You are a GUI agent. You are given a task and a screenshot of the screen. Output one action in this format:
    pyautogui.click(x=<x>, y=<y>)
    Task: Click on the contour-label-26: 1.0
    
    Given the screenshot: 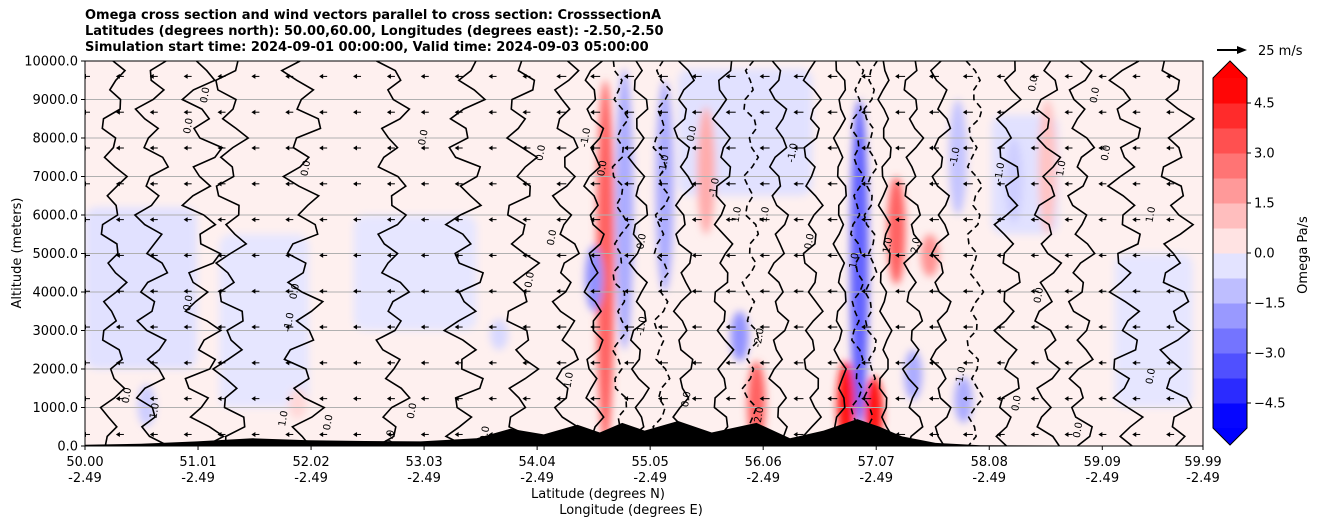 What is the action you would take?
    pyautogui.click(x=855, y=261)
    